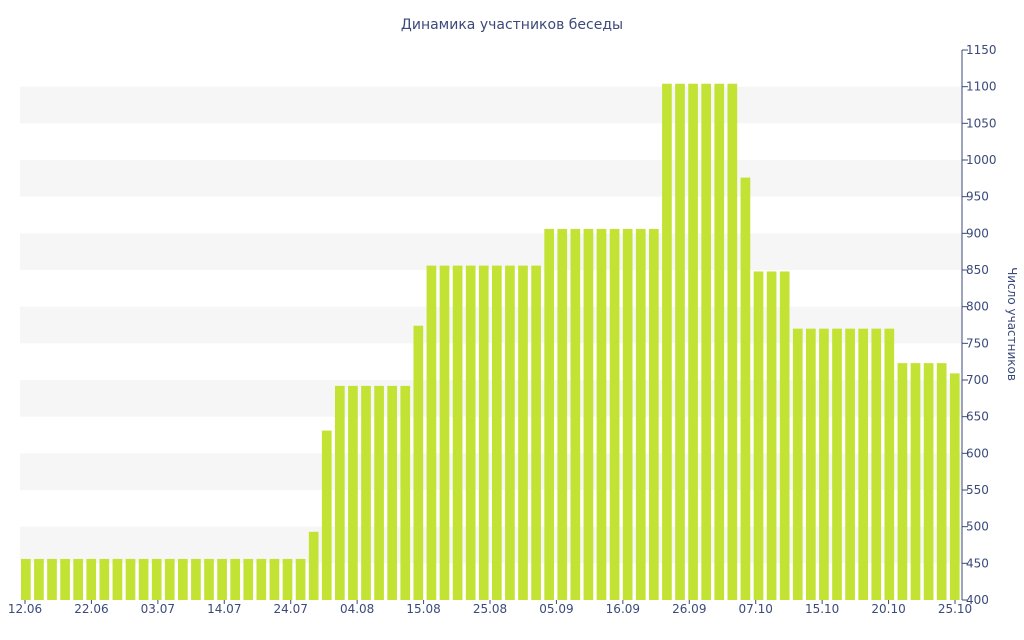 The height and width of the screenshot is (640, 1024). Describe the element at coordinates (977, 197) in the screenshot. I see `y-tick-label: 950` at that location.